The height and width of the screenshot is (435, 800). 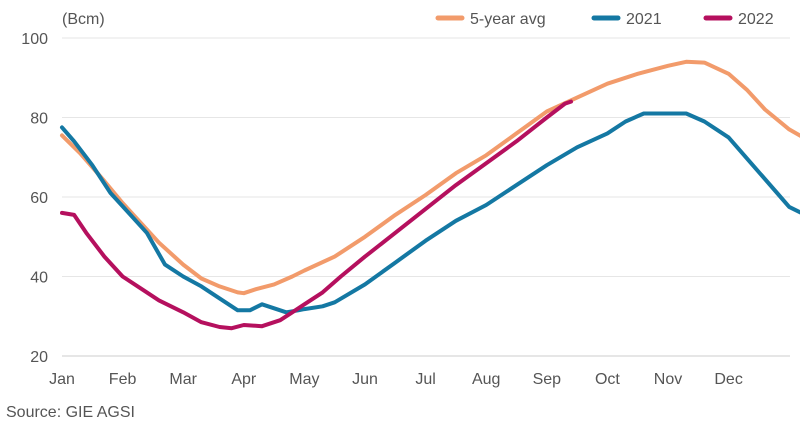 What do you see at coordinates (39, 357) in the screenshot?
I see `y-tick-label: 20` at bounding box center [39, 357].